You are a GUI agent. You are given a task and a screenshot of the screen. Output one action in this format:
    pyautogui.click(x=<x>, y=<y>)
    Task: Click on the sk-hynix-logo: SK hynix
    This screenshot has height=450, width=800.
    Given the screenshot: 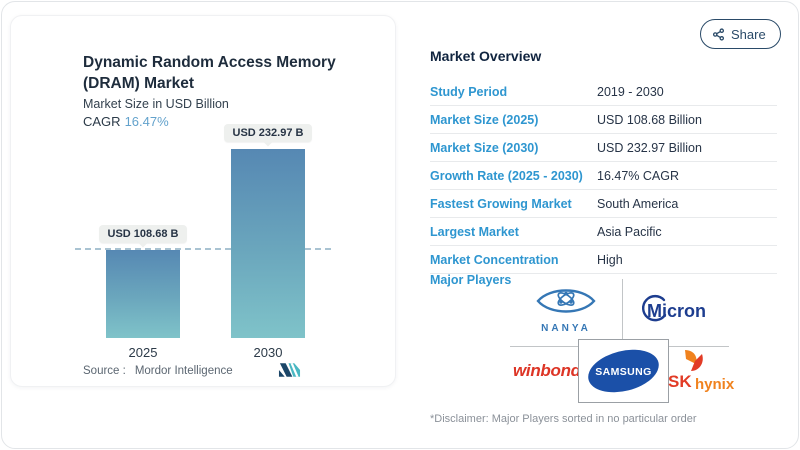 What is the action you would take?
    pyautogui.click(x=707, y=372)
    